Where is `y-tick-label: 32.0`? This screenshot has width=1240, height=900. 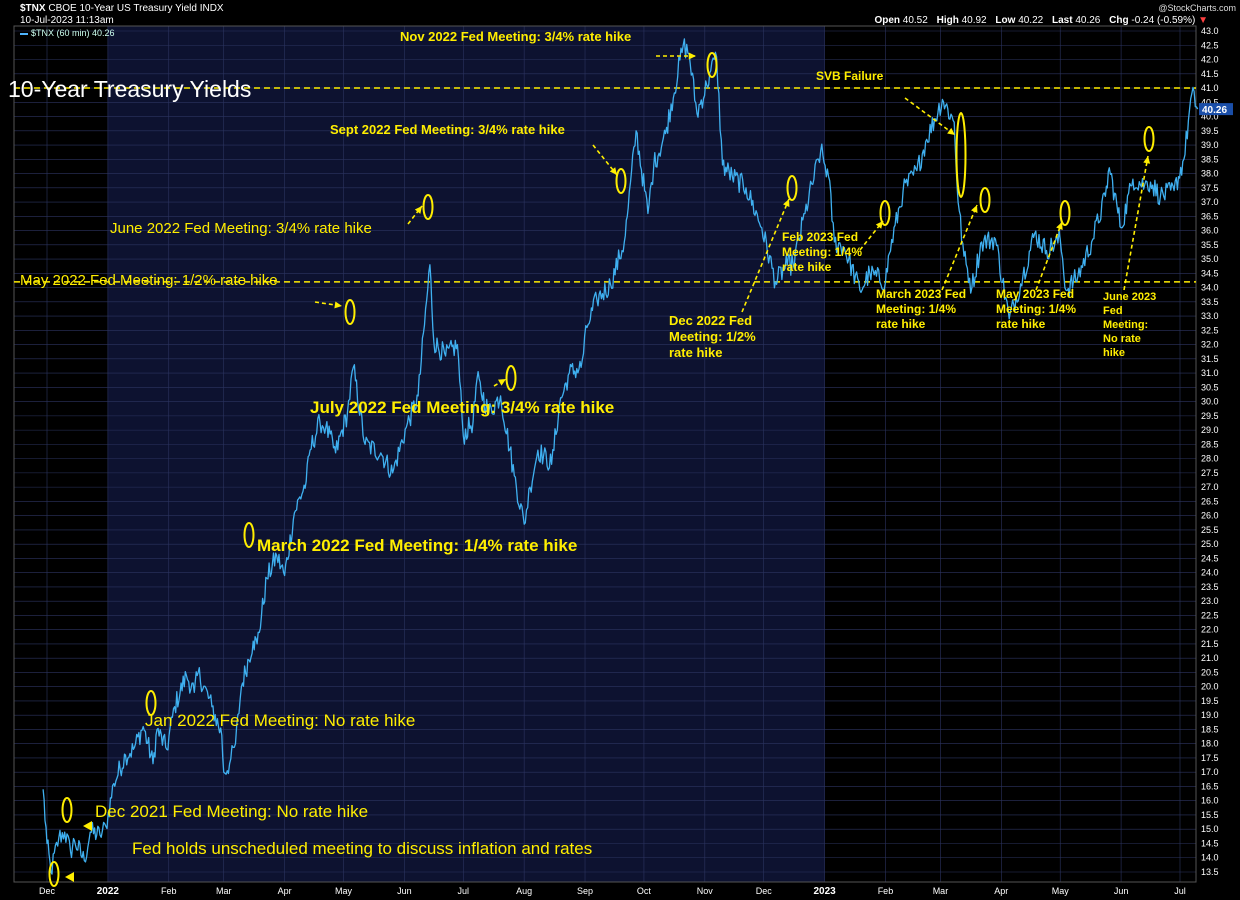
y-tick-label: 32.0 is located at coordinates (1210, 345).